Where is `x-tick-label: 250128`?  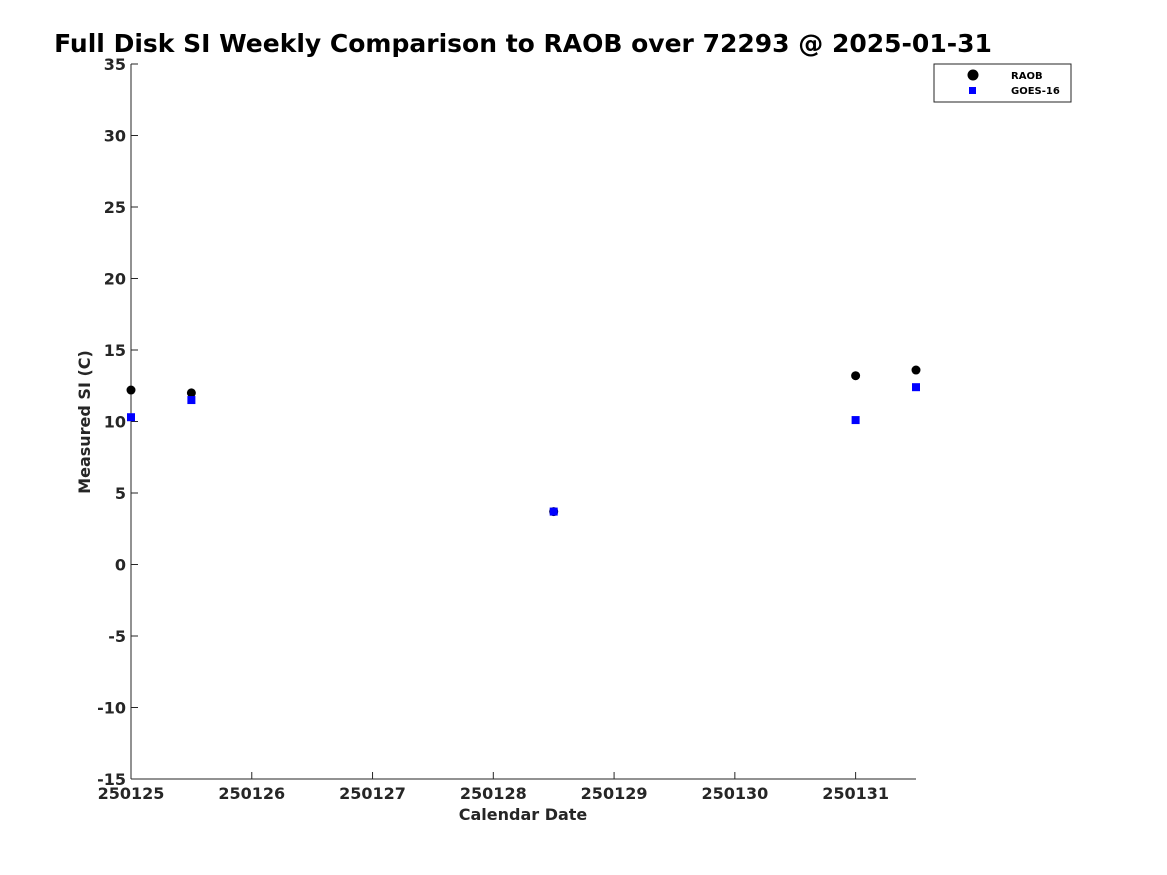
x-tick-label: 250128 is located at coordinates (493, 793).